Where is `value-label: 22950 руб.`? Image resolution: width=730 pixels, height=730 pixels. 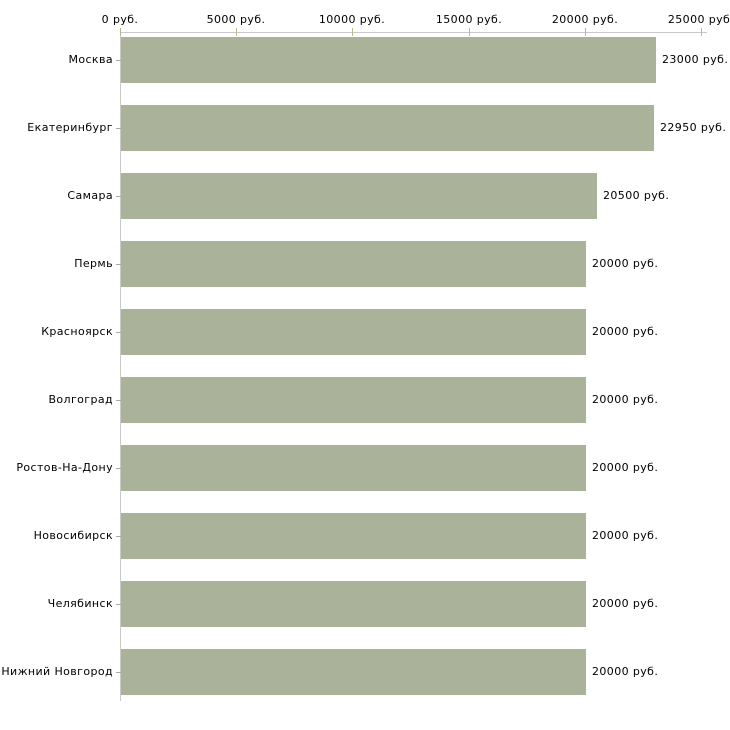 value-label: 22950 руб. is located at coordinates (693, 127).